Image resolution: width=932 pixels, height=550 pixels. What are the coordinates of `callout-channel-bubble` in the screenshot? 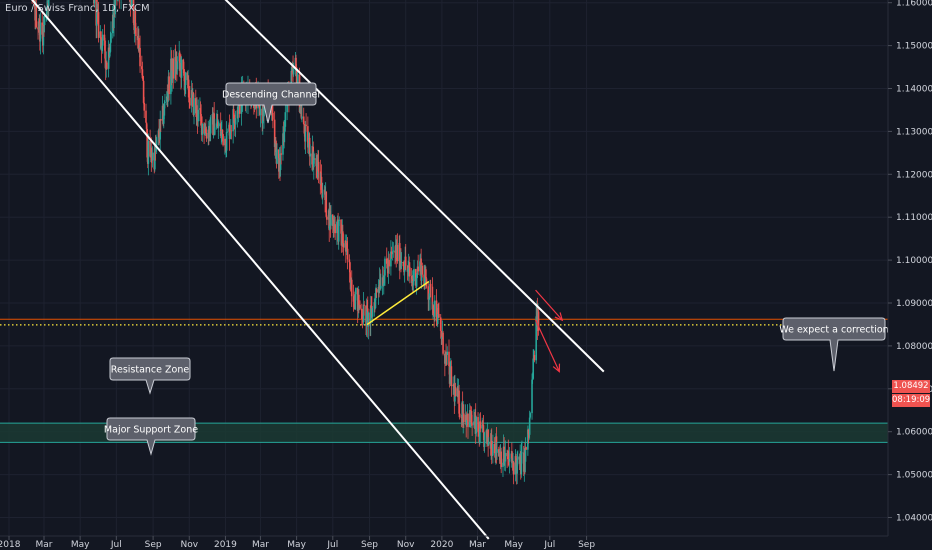 It's located at (271, 103).